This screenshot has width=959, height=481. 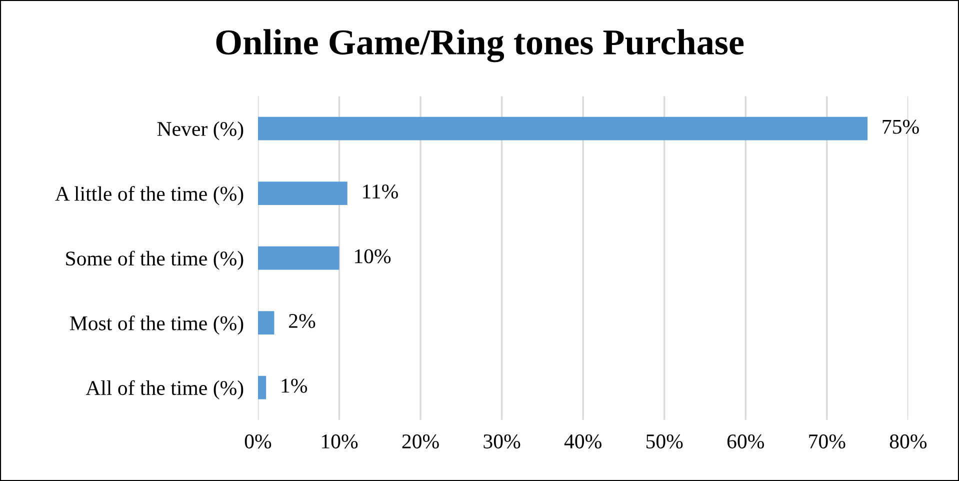 I want to click on x-tick-label: 0%, so click(x=258, y=441).